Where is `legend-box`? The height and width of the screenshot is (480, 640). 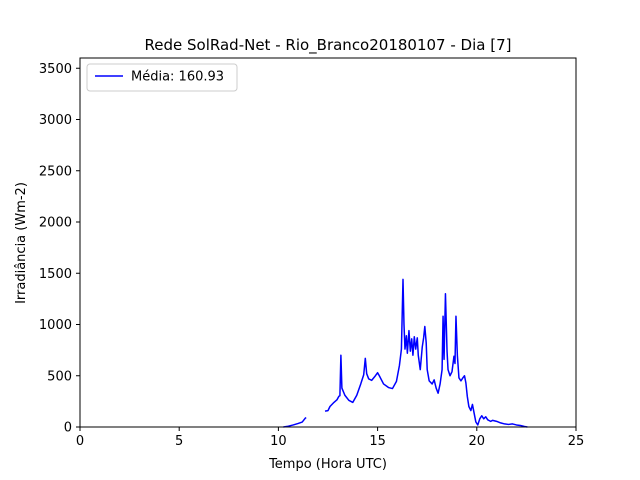 legend-box is located at coordinates (162, 77).